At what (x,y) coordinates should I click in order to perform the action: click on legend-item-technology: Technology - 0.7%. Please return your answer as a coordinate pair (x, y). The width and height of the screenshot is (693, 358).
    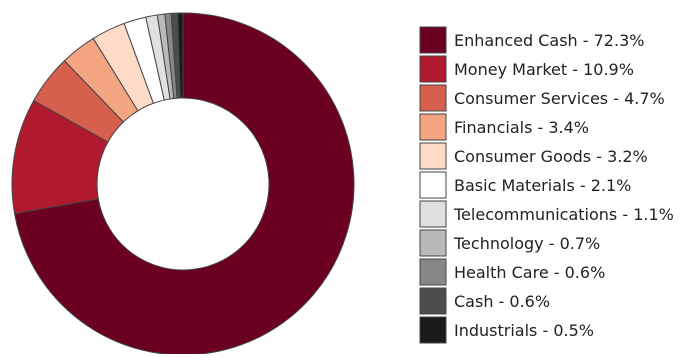
    Looking at the image, I should click on (509, 243).